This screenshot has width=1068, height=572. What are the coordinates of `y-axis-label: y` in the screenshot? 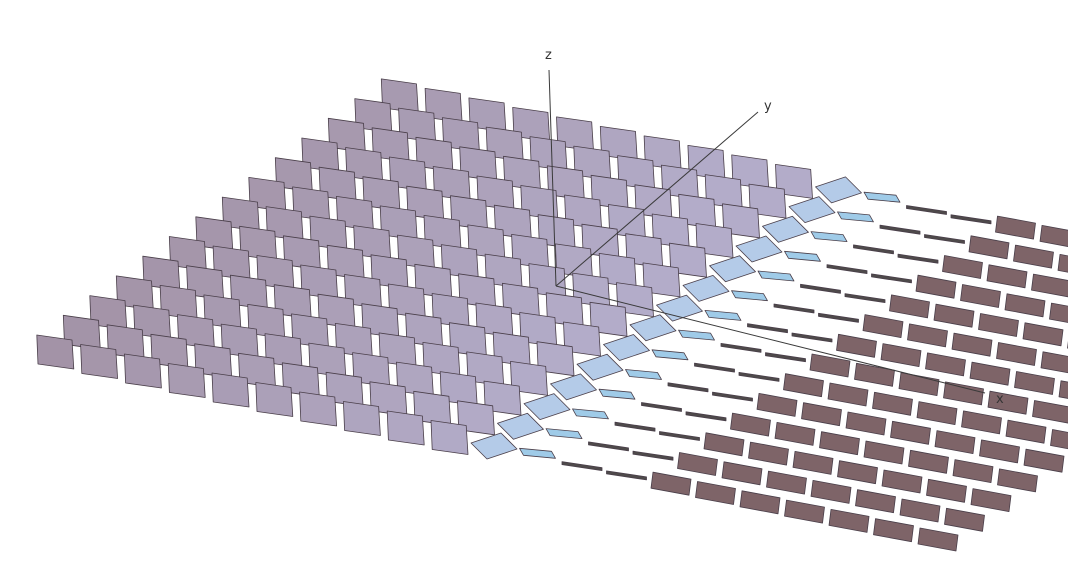 It's located at (768, 106).